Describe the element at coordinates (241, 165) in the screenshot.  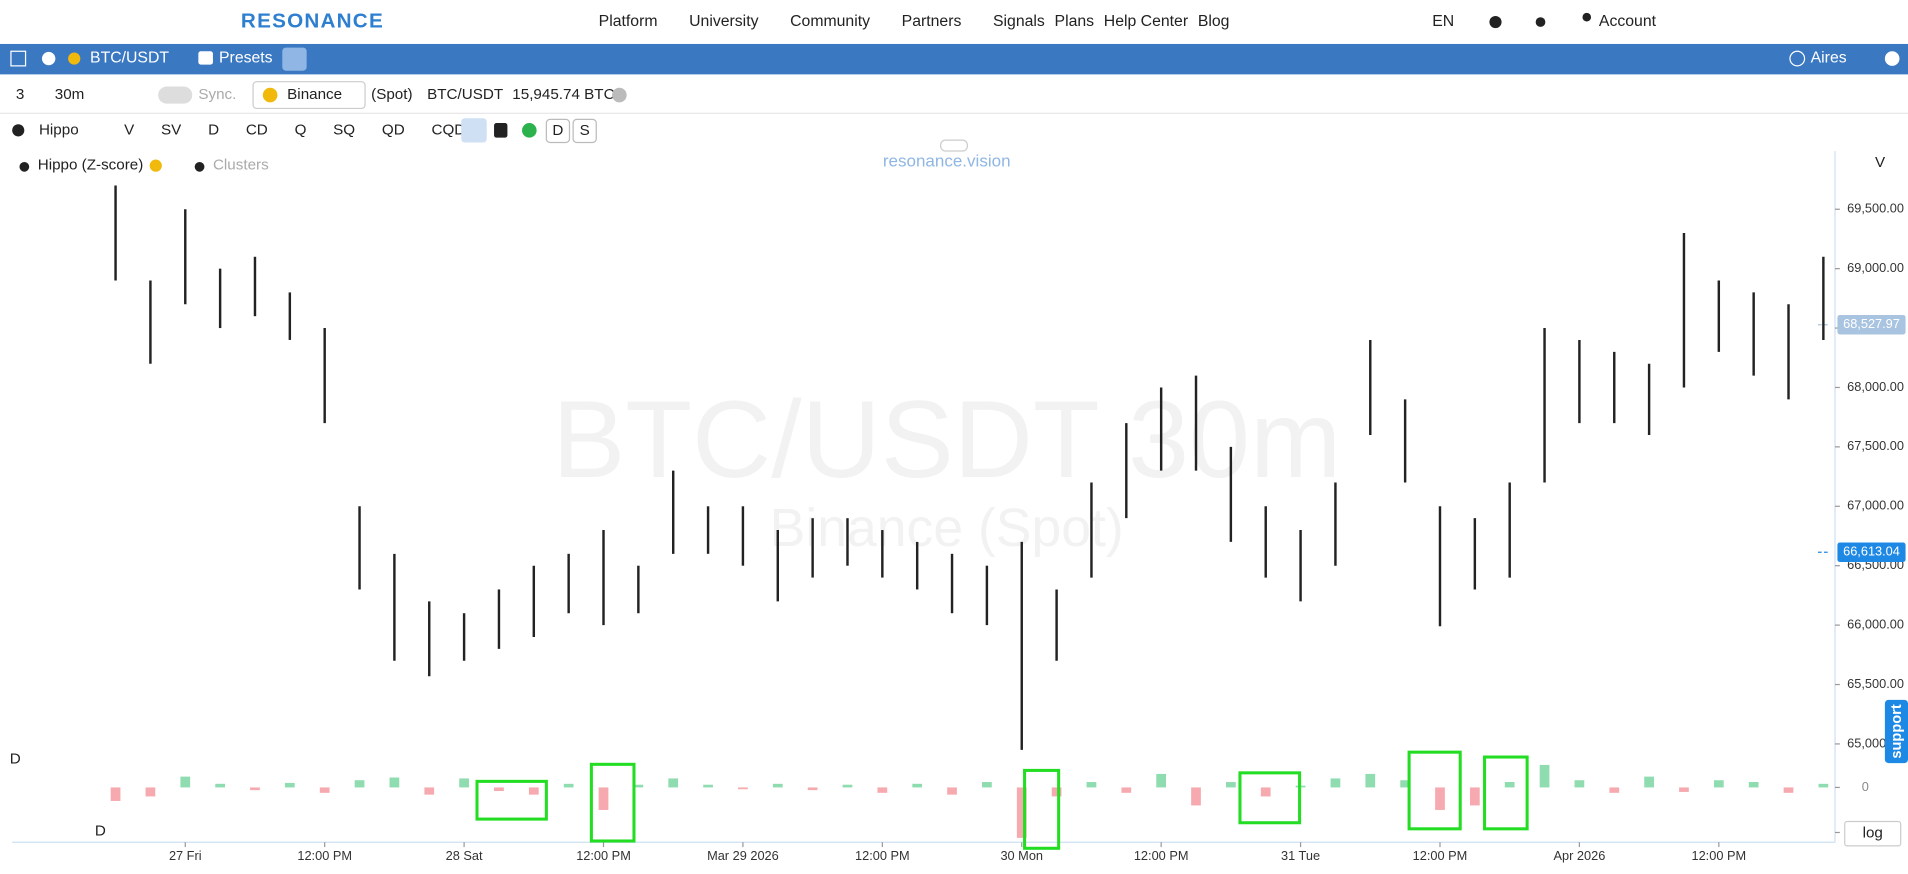
I see `legend-clusters: Clusters` at that location.